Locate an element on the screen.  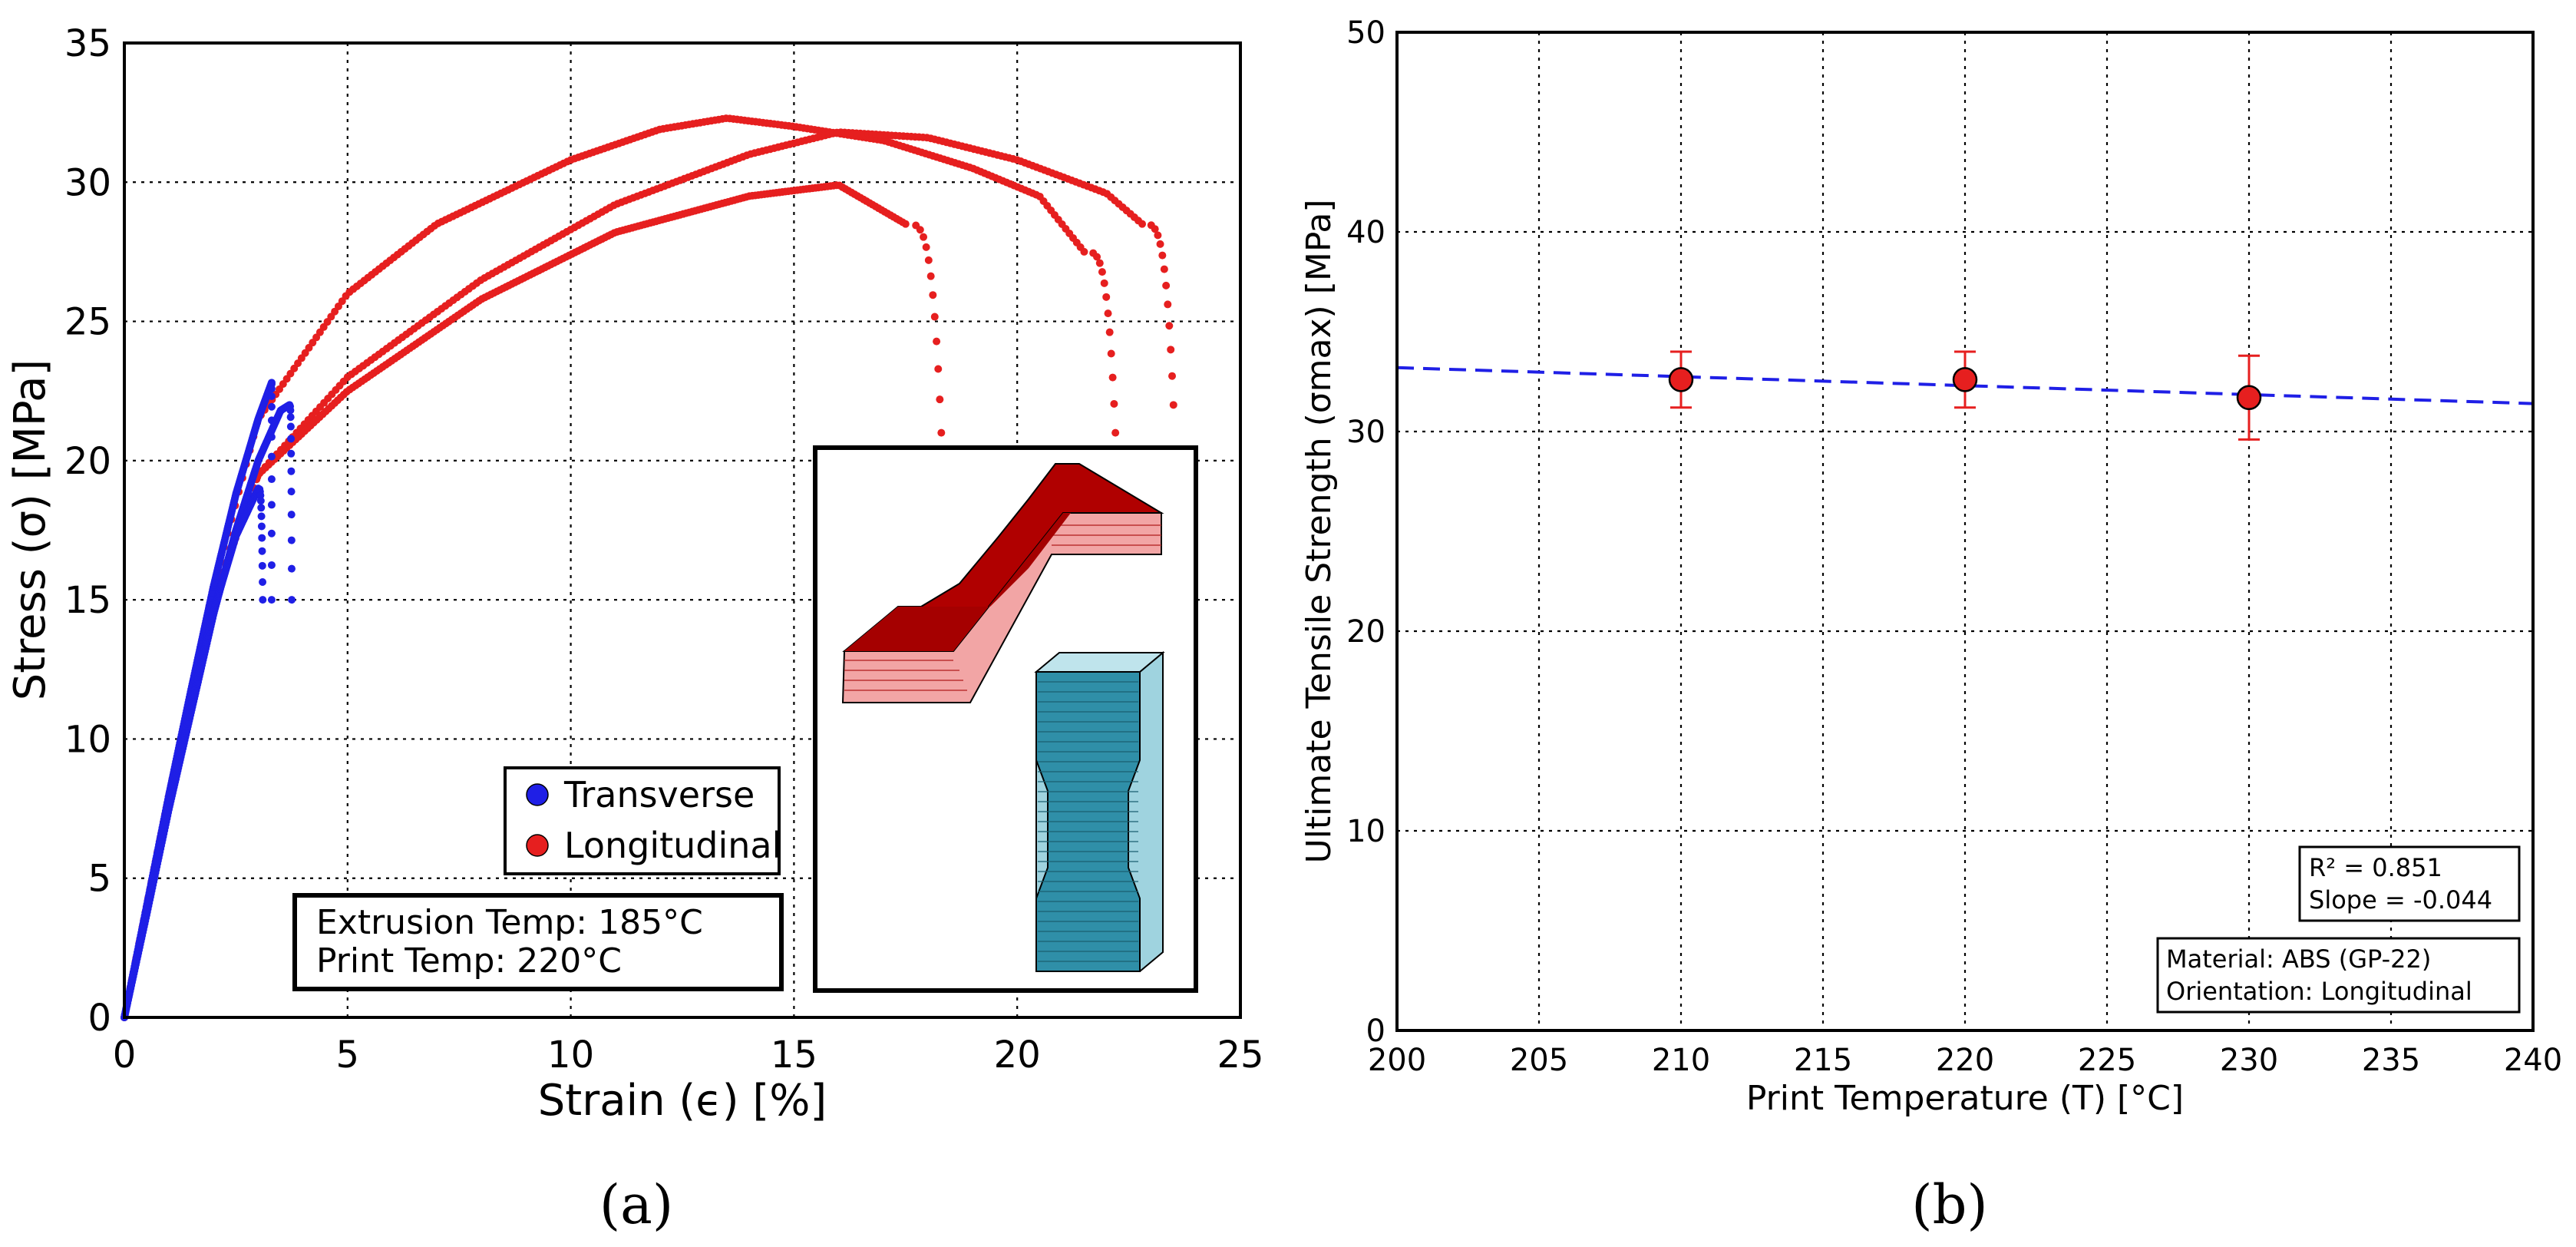
panel-a-x-tick-label: 25 is located at coordinates (1240, 1056).